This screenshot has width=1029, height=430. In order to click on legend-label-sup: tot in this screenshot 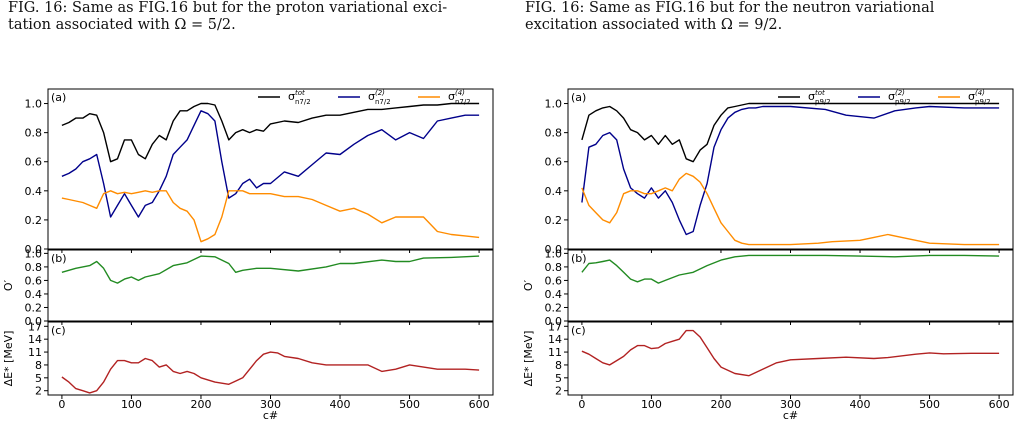, I will do `click(300, 93)`.